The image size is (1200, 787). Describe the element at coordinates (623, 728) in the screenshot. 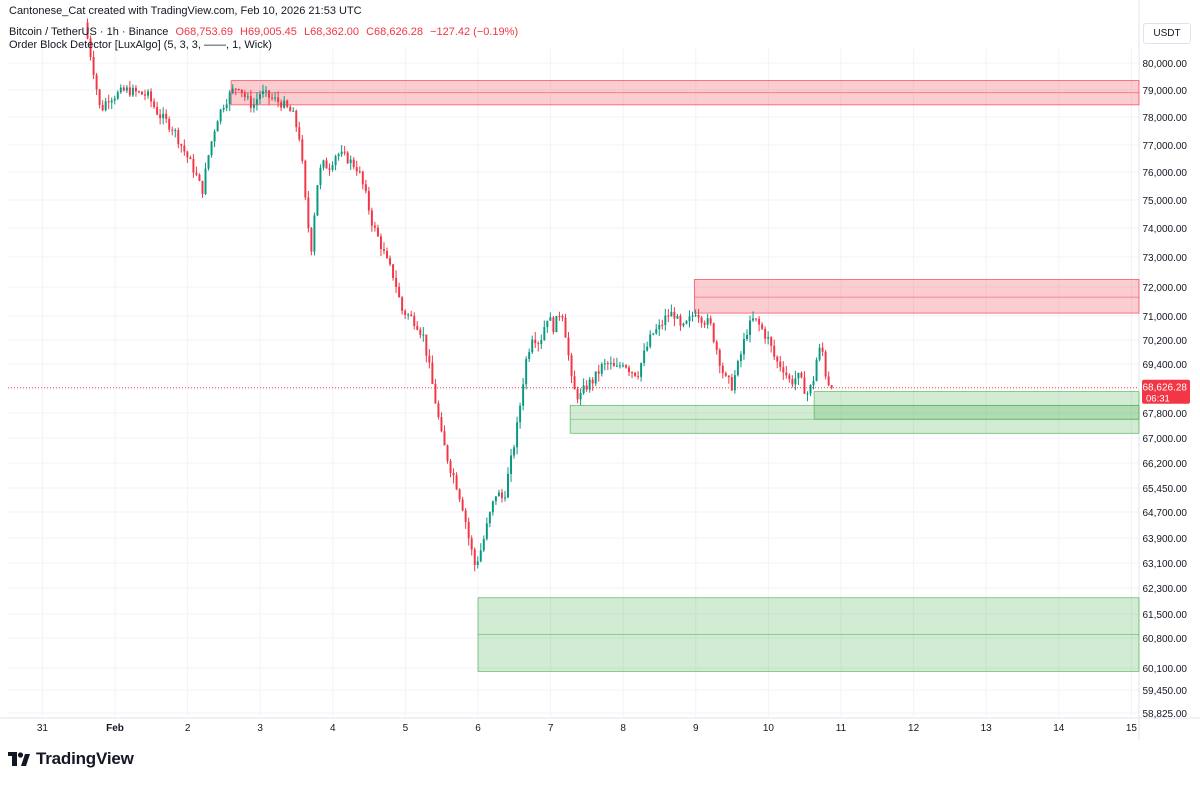

I see `time-tick-label: 8` at that location.